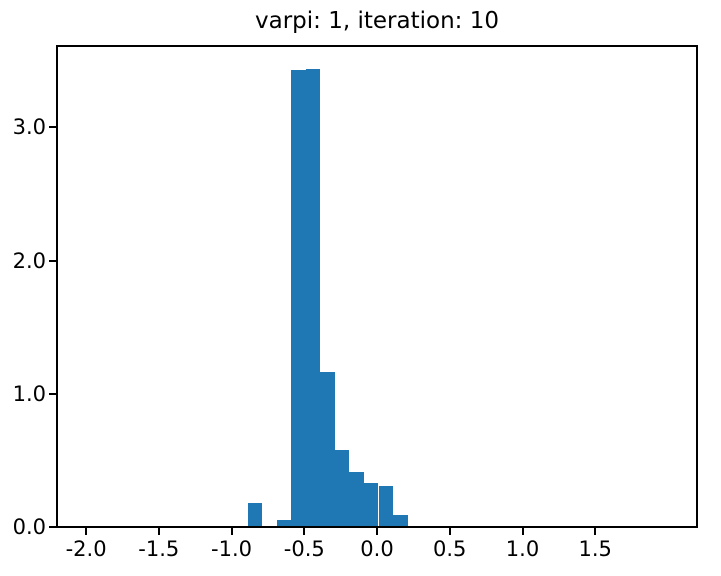 This screenshot has height=576, width=721. Describe the element at coordinates (57, 286) in the screenshot. I see `axis-spine-left` at that location.